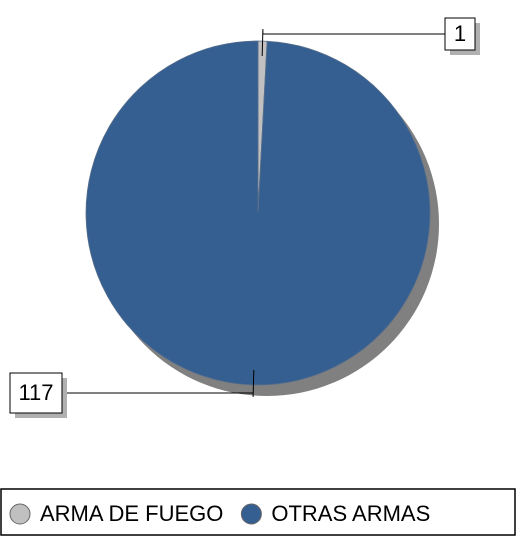  I want to click on data-label: 1, so click(460, 33).